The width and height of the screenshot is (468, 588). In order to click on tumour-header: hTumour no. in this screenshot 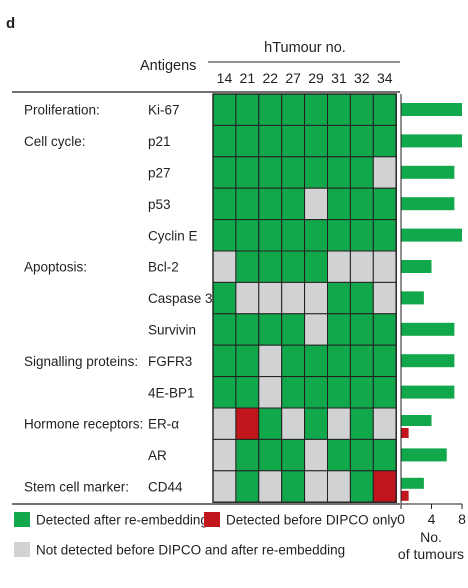, I will do `click(305, 48)`.